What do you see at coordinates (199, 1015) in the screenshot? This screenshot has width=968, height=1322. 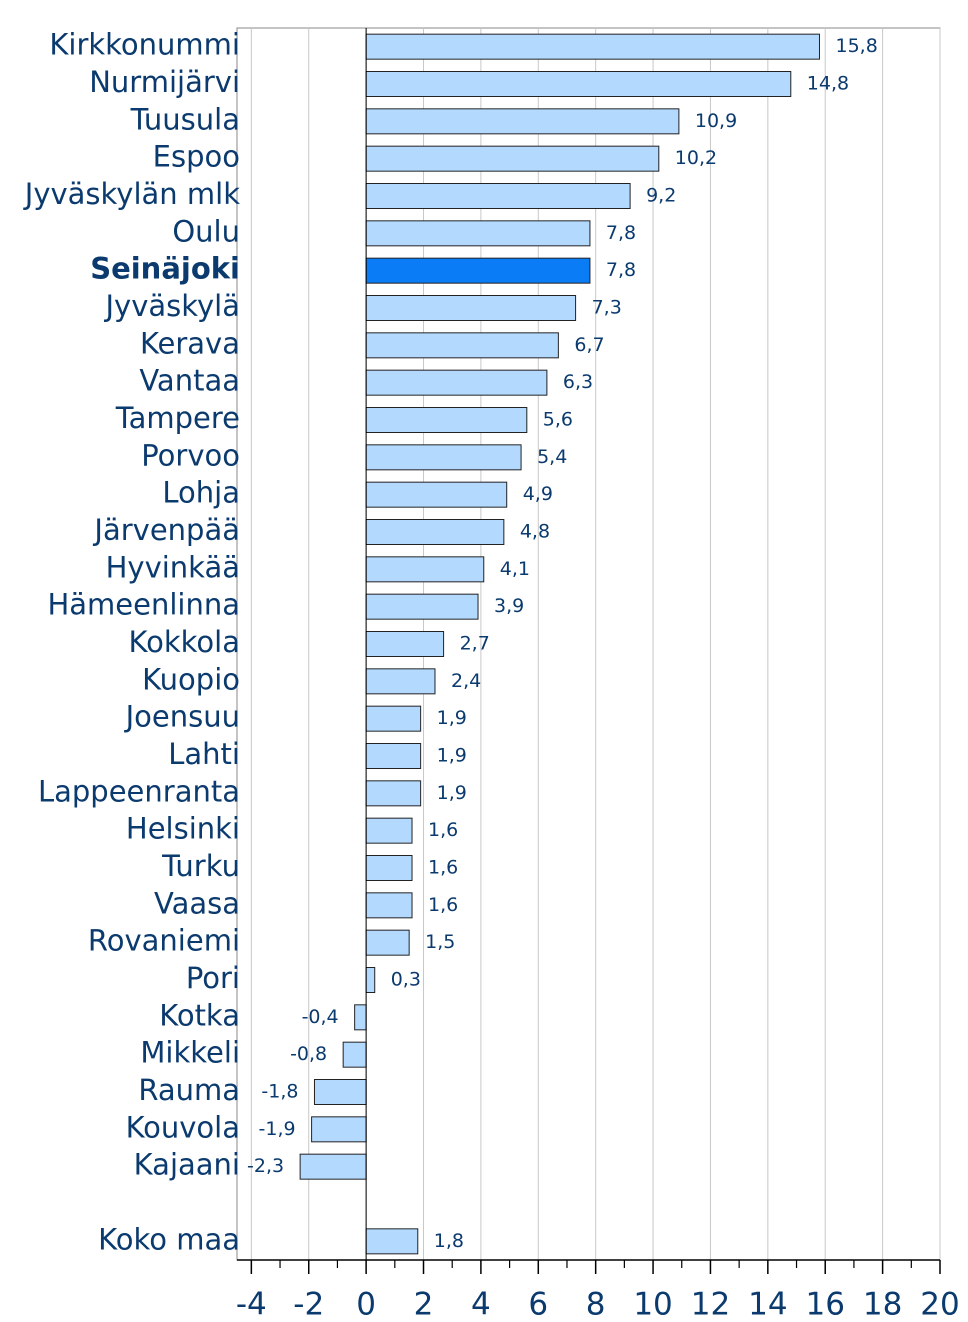 I see `category-label: Kotka` at bounding box center [199, 1015].